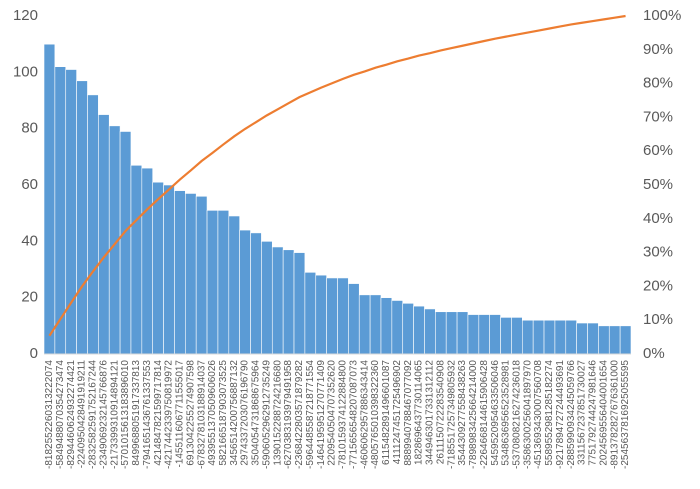 The width and height of the screenshot is (700, 489). I want to click on y2-tick-label: 60%, so click(658, 150).